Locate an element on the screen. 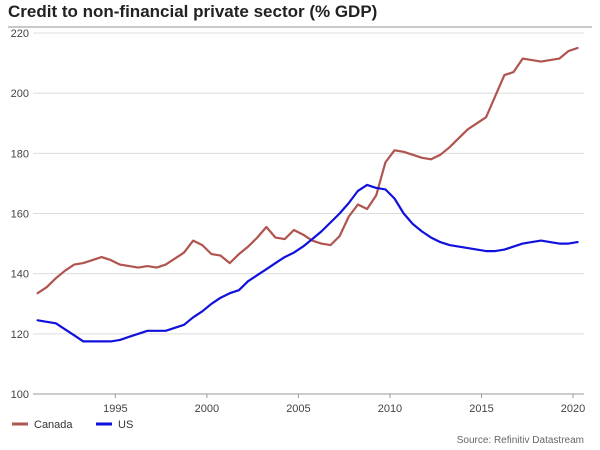 The width and height of the screenshot is (600, 450). x-tick-label: 2015 is located at coordinates (481, 409).